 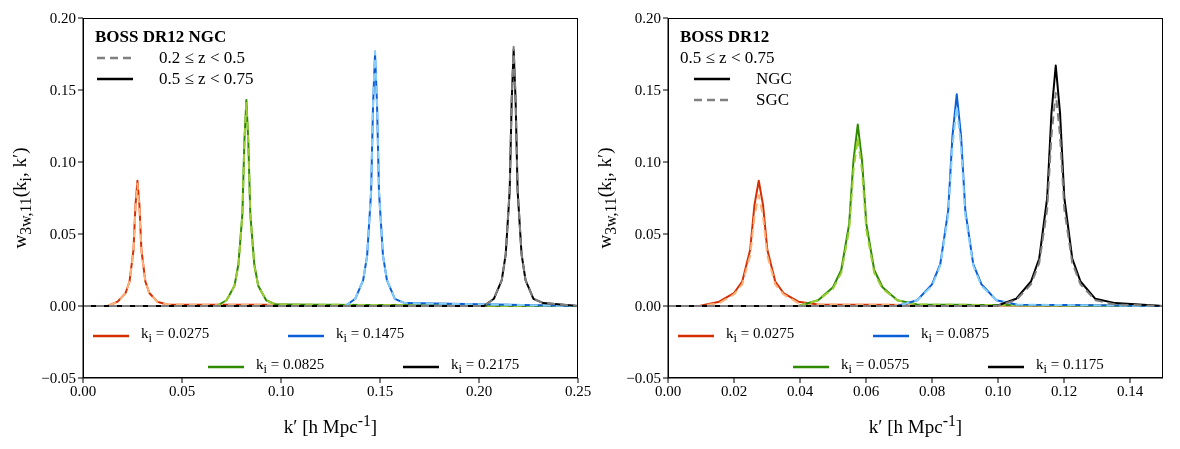 What do you see at coordinates (955, 335) in the screenshot?
I see `legend-label: k$_{i}$ = 0.0875` at bounding box center [955, 335].